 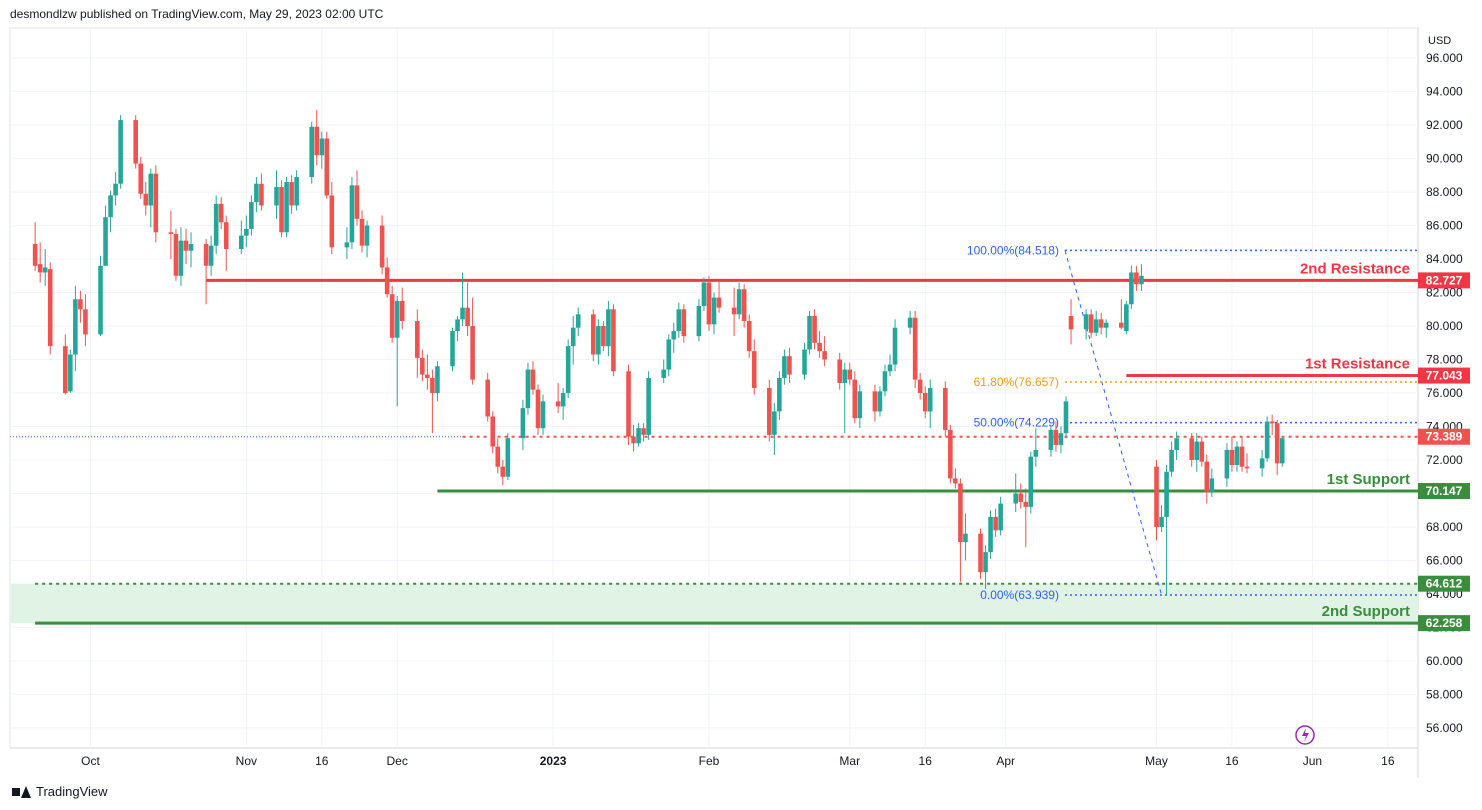 What do you see at coordinates (1444, 326) in the screenshot?
I see `y-tick-label: 80.000` at bounding box center [1444, 326].